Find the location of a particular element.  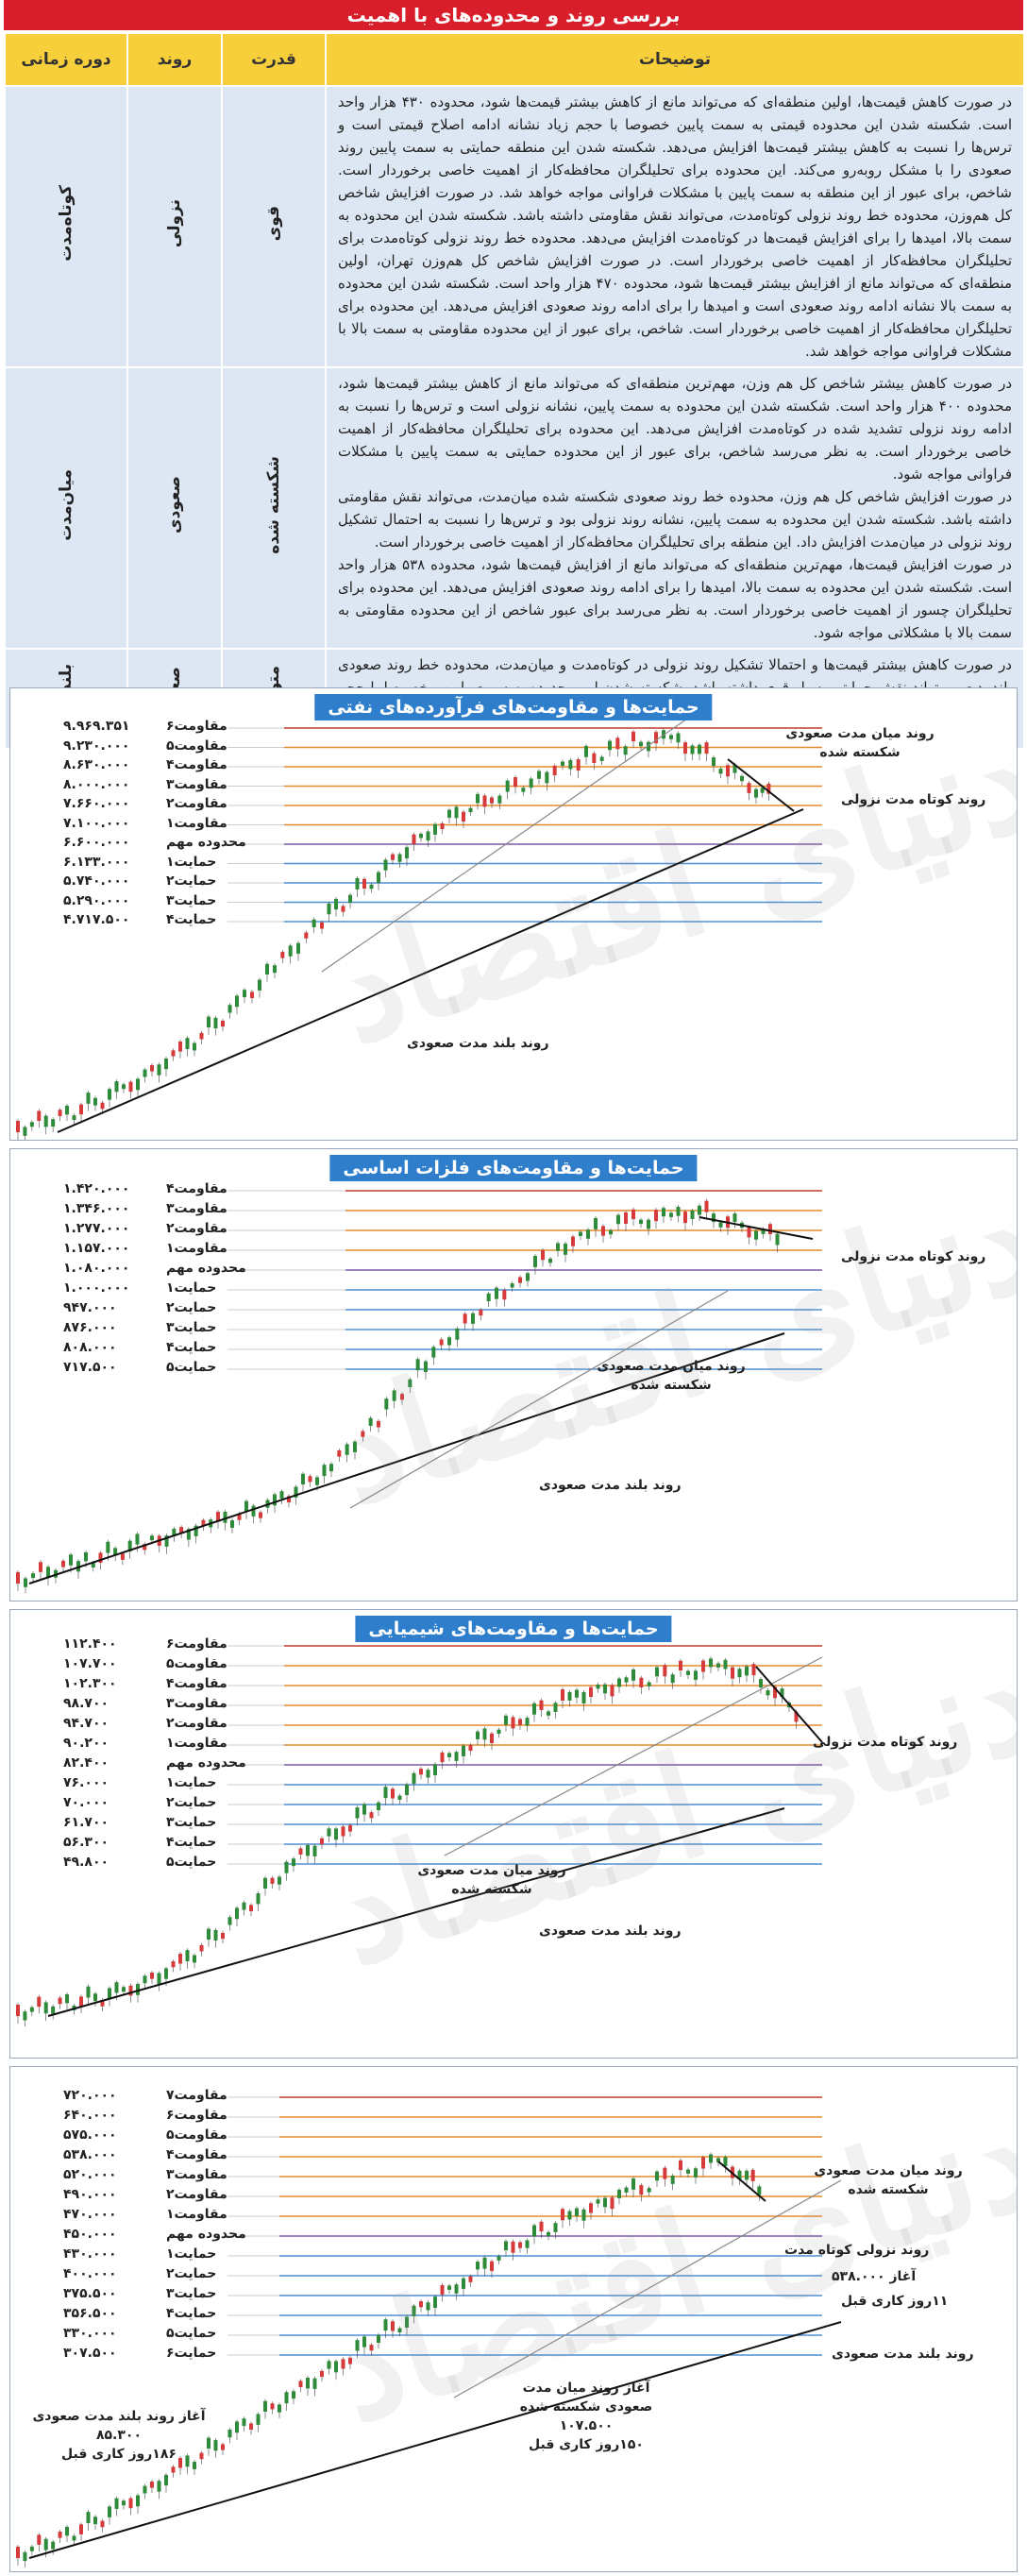

level-row: ۸.۶۳۰.۰۰۰ مقاومت۴ is located at coordinates (194, 766).